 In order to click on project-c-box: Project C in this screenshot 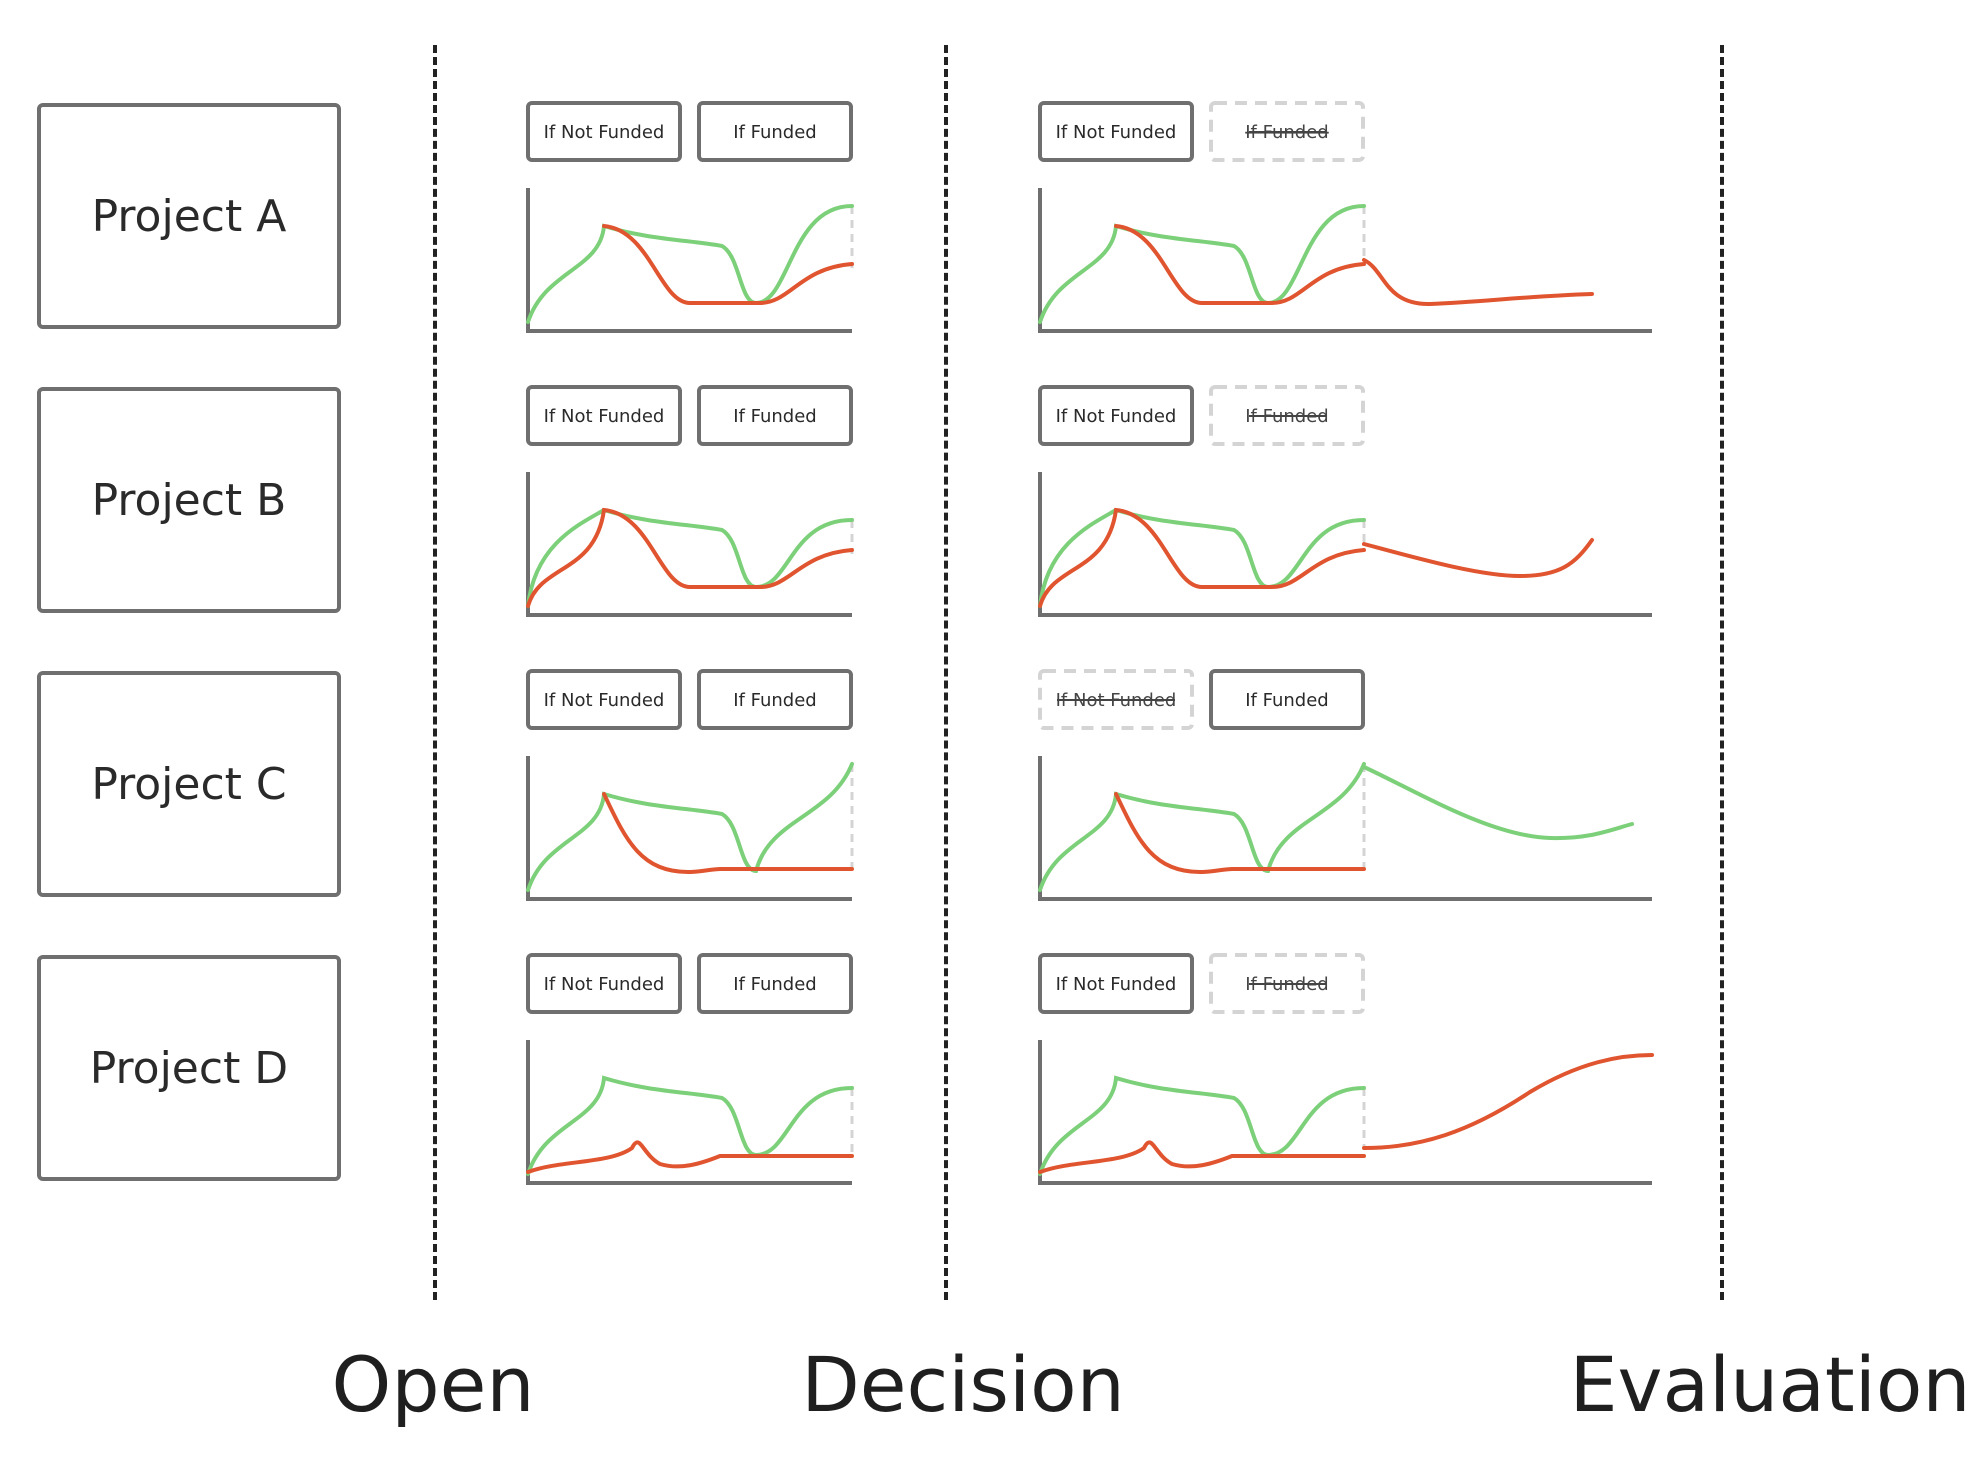, I will do `click(189, 784)`.